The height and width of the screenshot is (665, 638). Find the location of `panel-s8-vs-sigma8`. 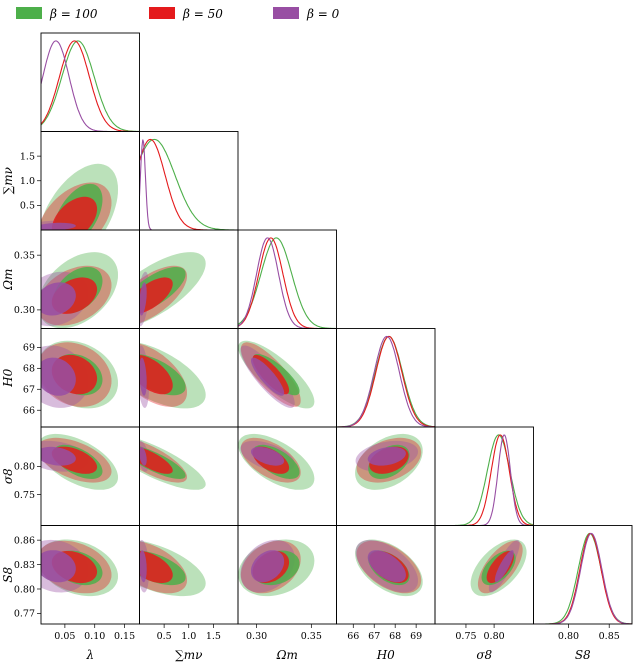

panel-s8-vs-sigma8 is located at coordinates (498, 568).